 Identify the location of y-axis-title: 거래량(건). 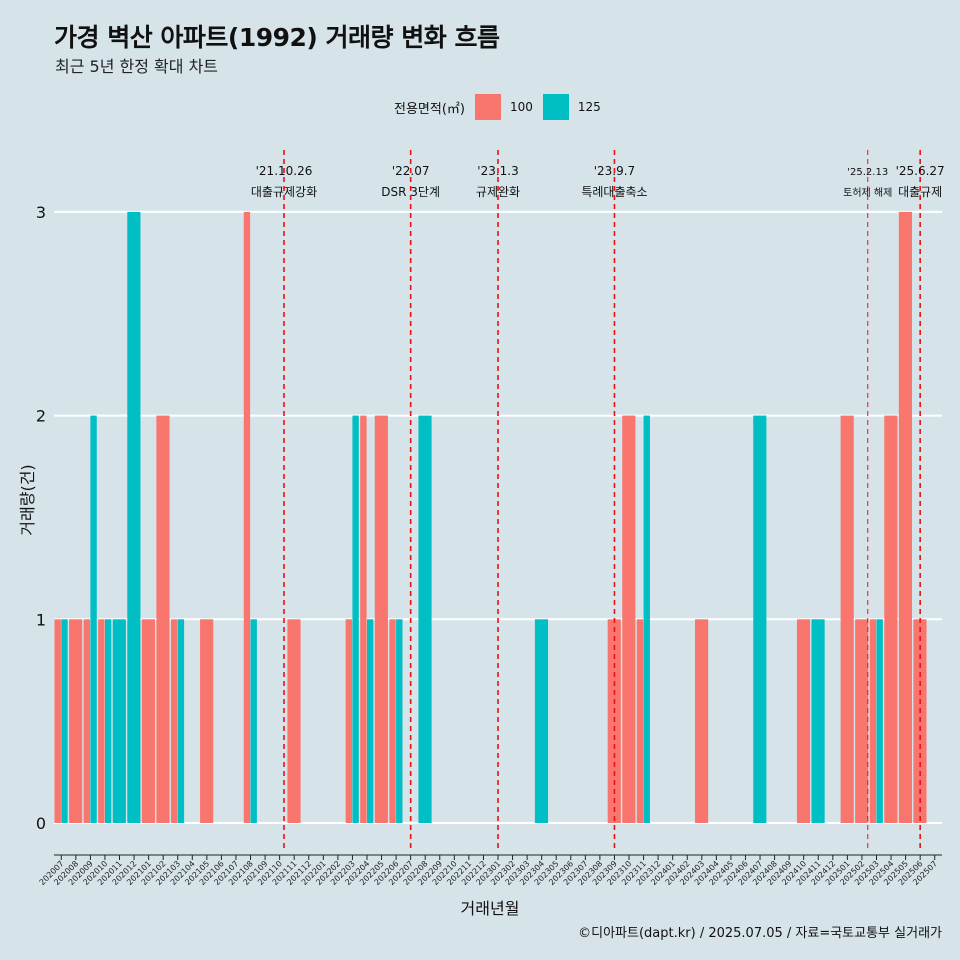
(27, 499).